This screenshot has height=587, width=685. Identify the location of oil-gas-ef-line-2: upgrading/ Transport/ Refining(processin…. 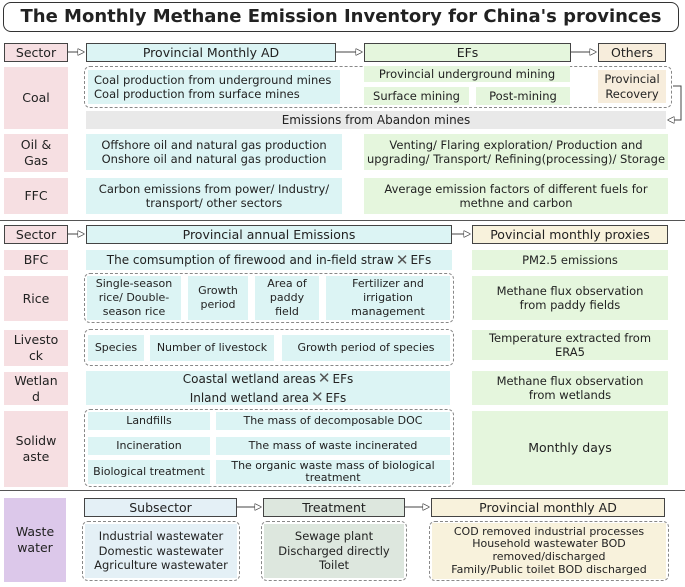
(516, 159).